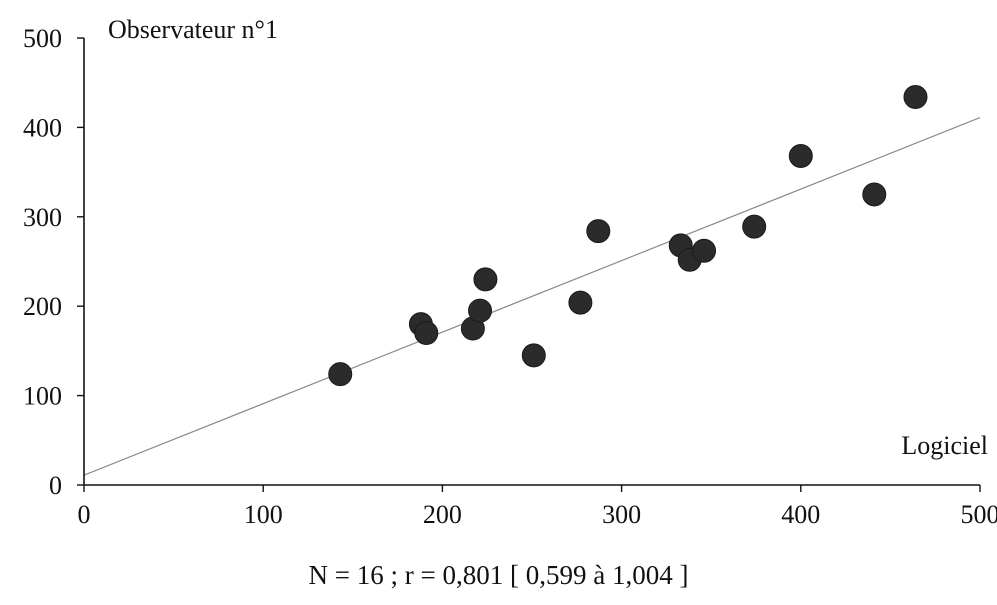 The height and width of the screenshot is (605, 997). Describe the element at coordinates (42, 38) in the screenshot. I see `y-tick-label: 500` at that location.